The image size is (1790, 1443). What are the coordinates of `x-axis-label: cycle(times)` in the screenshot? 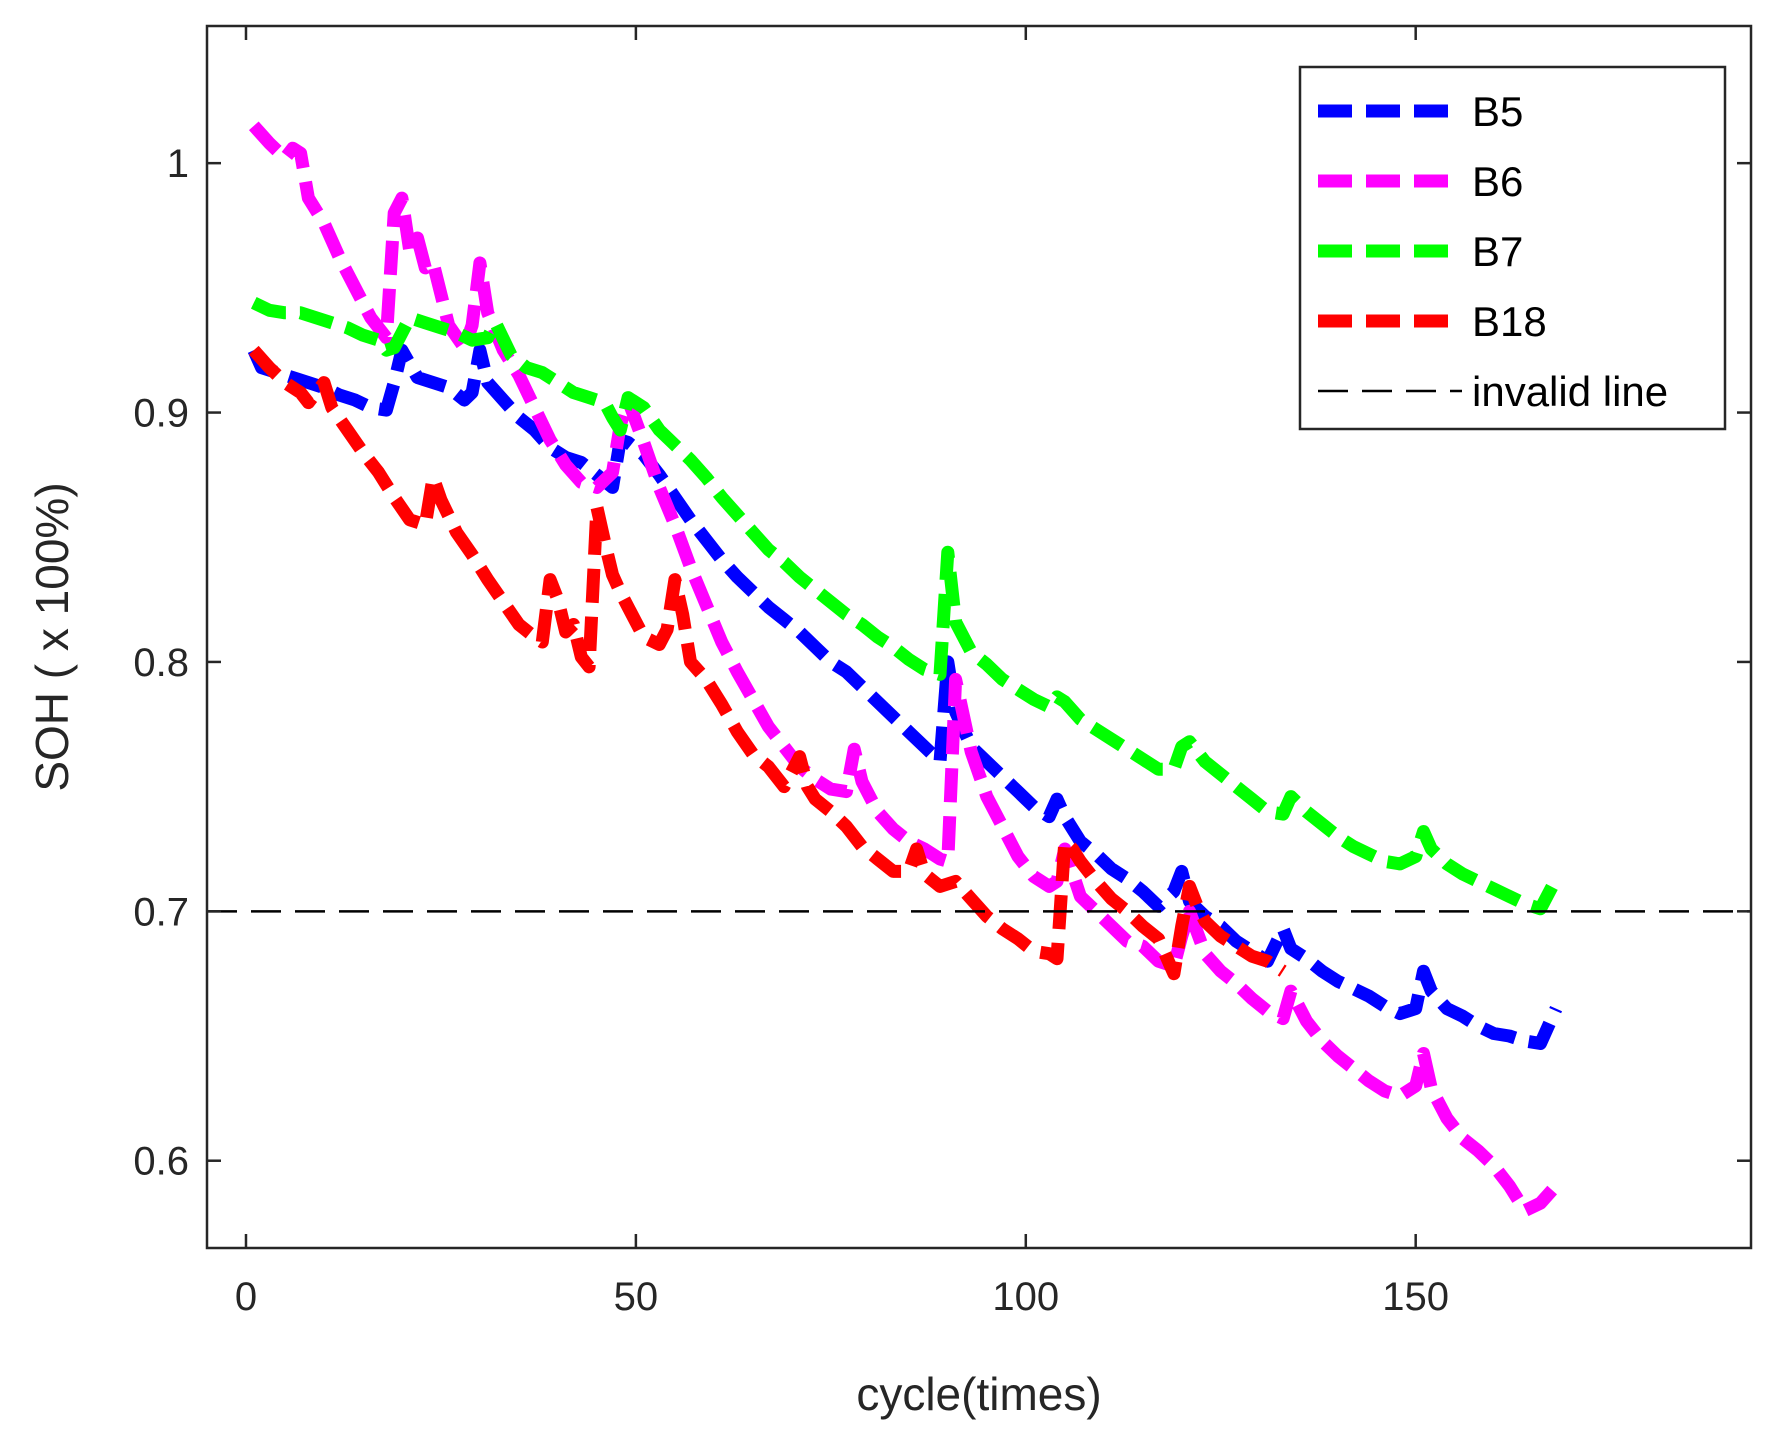 It's located at (978, 1394).